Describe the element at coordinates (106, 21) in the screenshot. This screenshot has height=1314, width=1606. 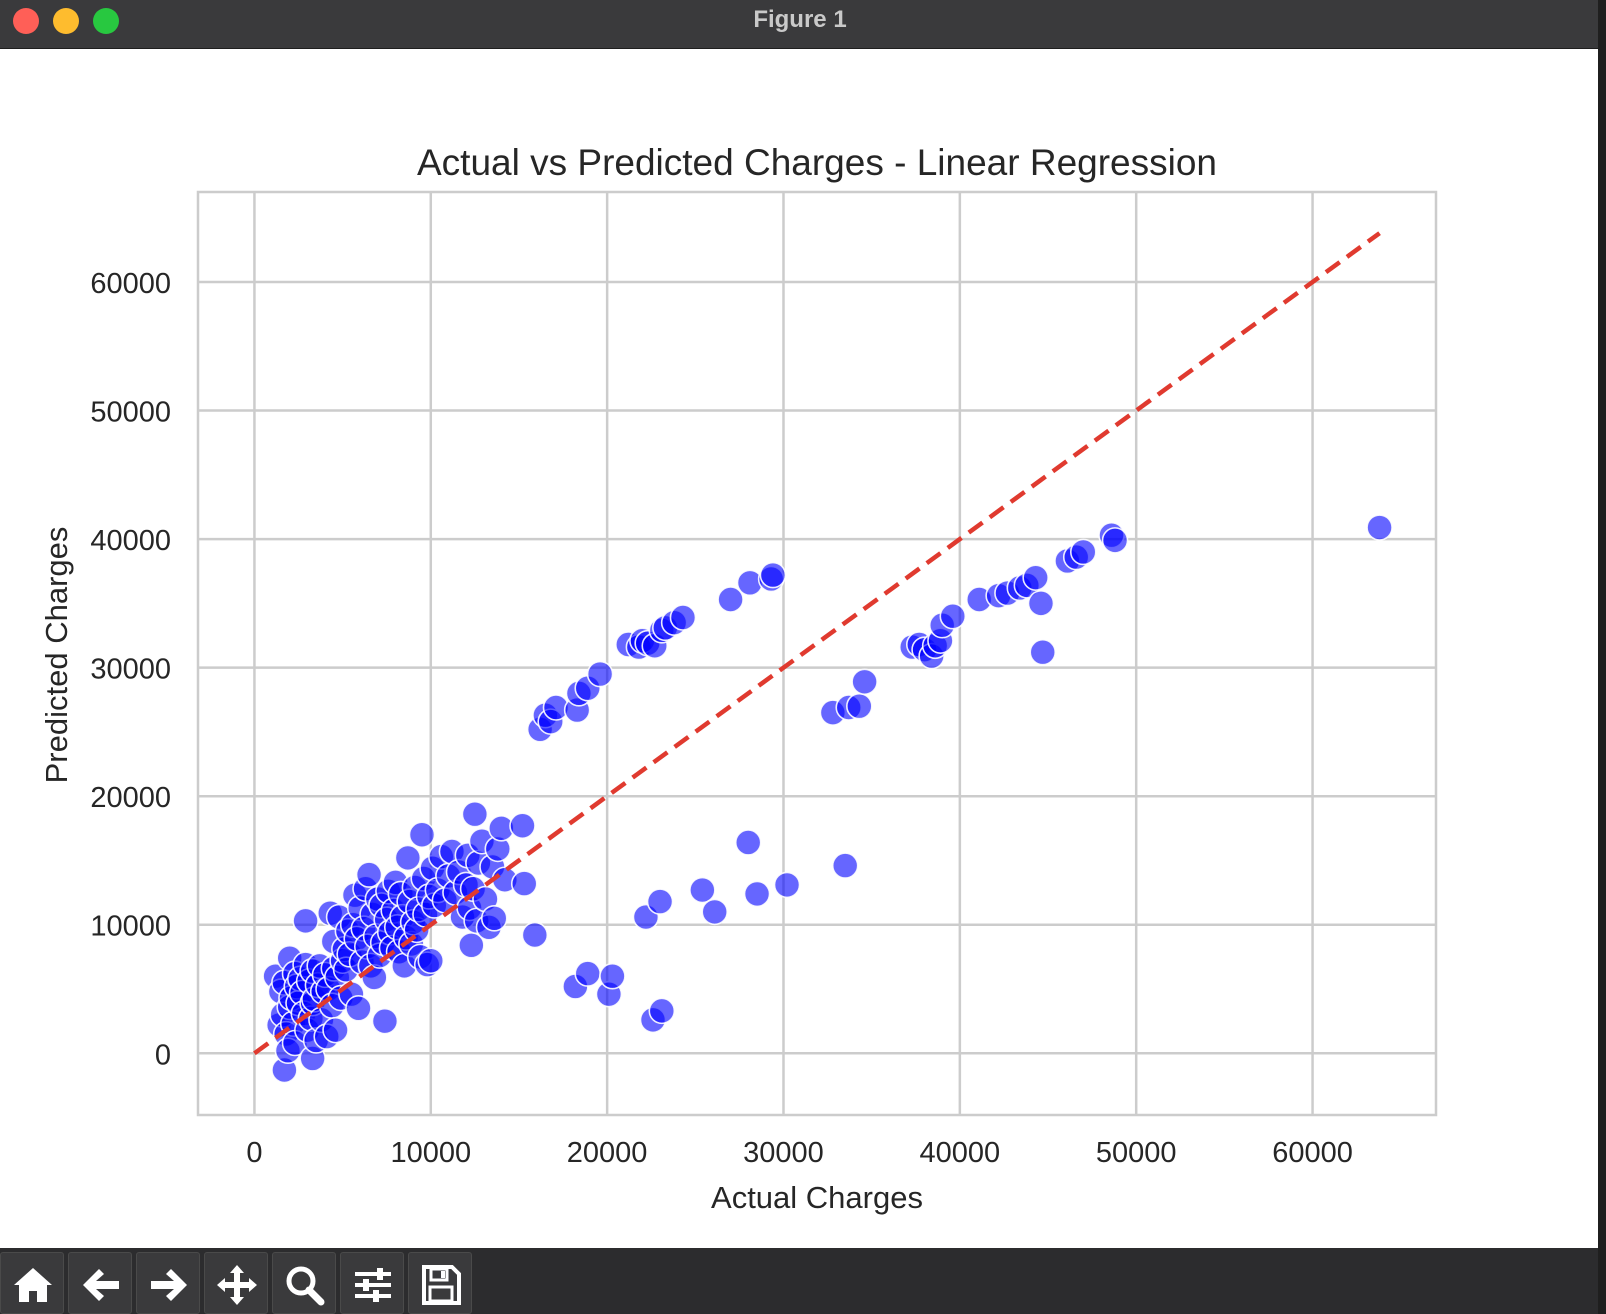
I see `maximize-button` at that location.